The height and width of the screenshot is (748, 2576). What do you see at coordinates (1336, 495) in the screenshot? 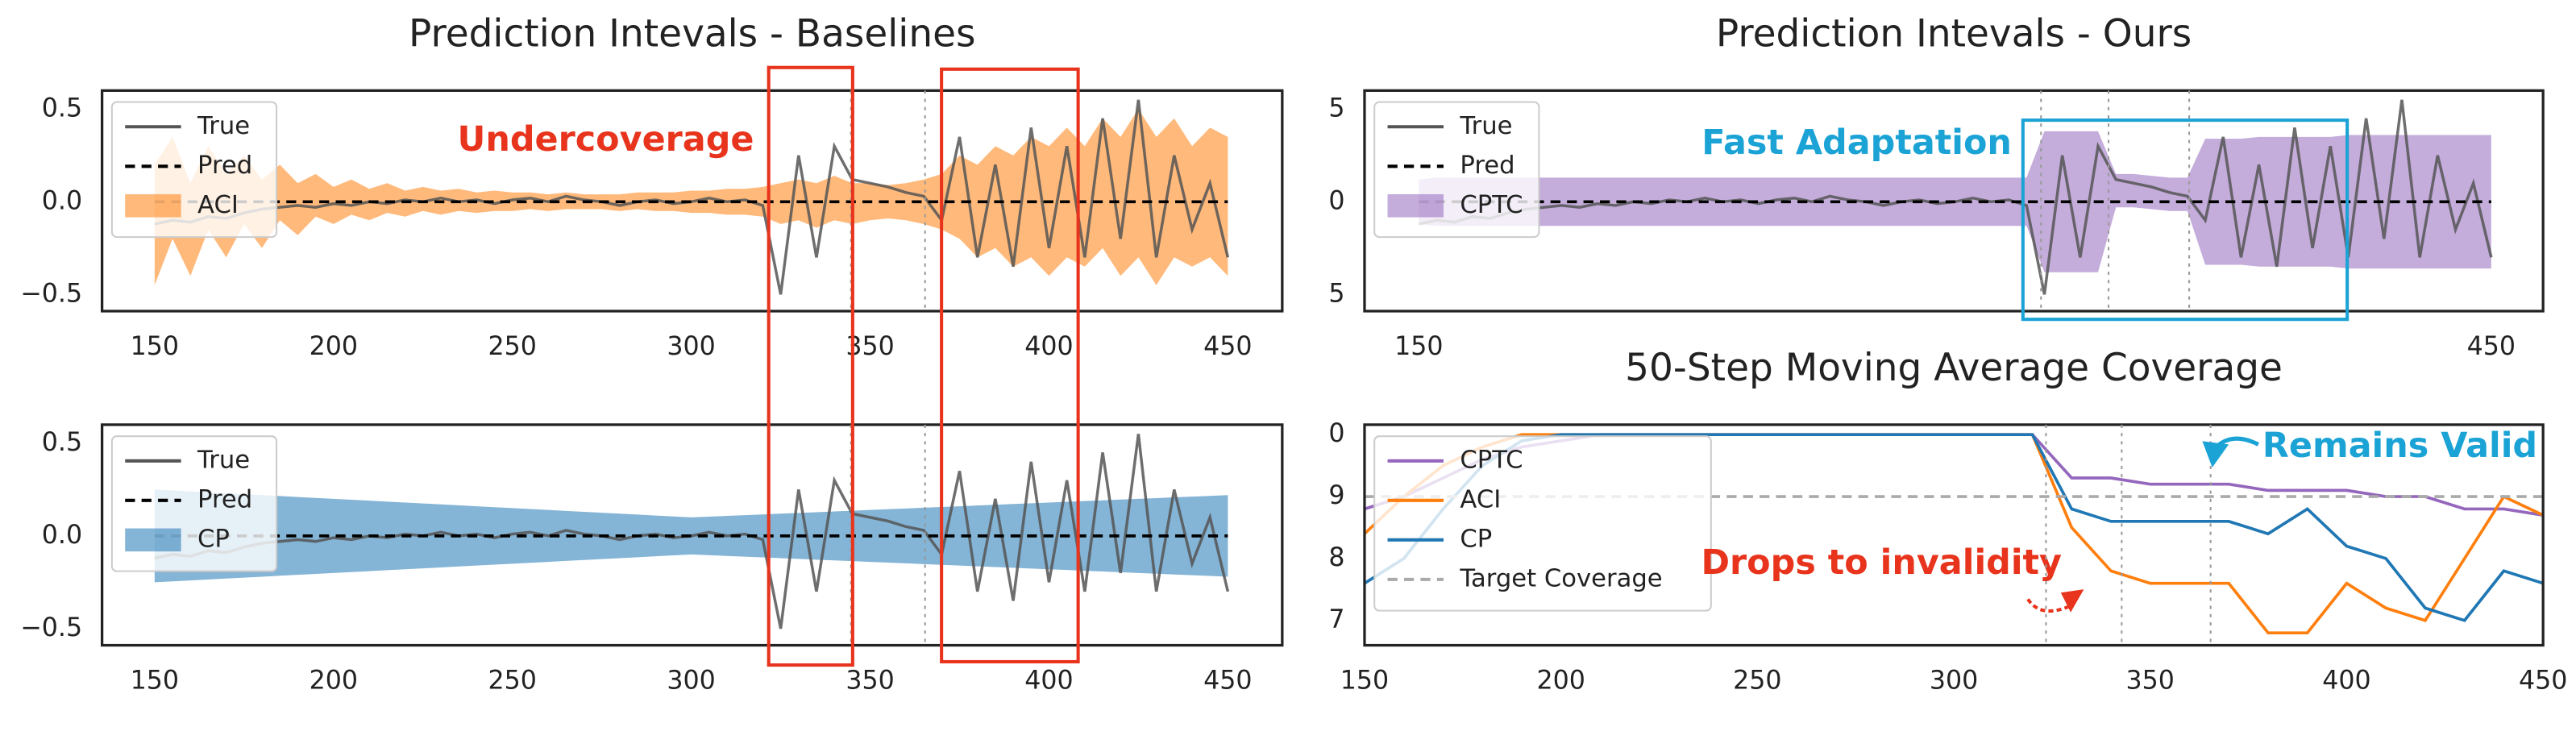
I see `y-tick-label: 9` at bounding box center [1336, 495].